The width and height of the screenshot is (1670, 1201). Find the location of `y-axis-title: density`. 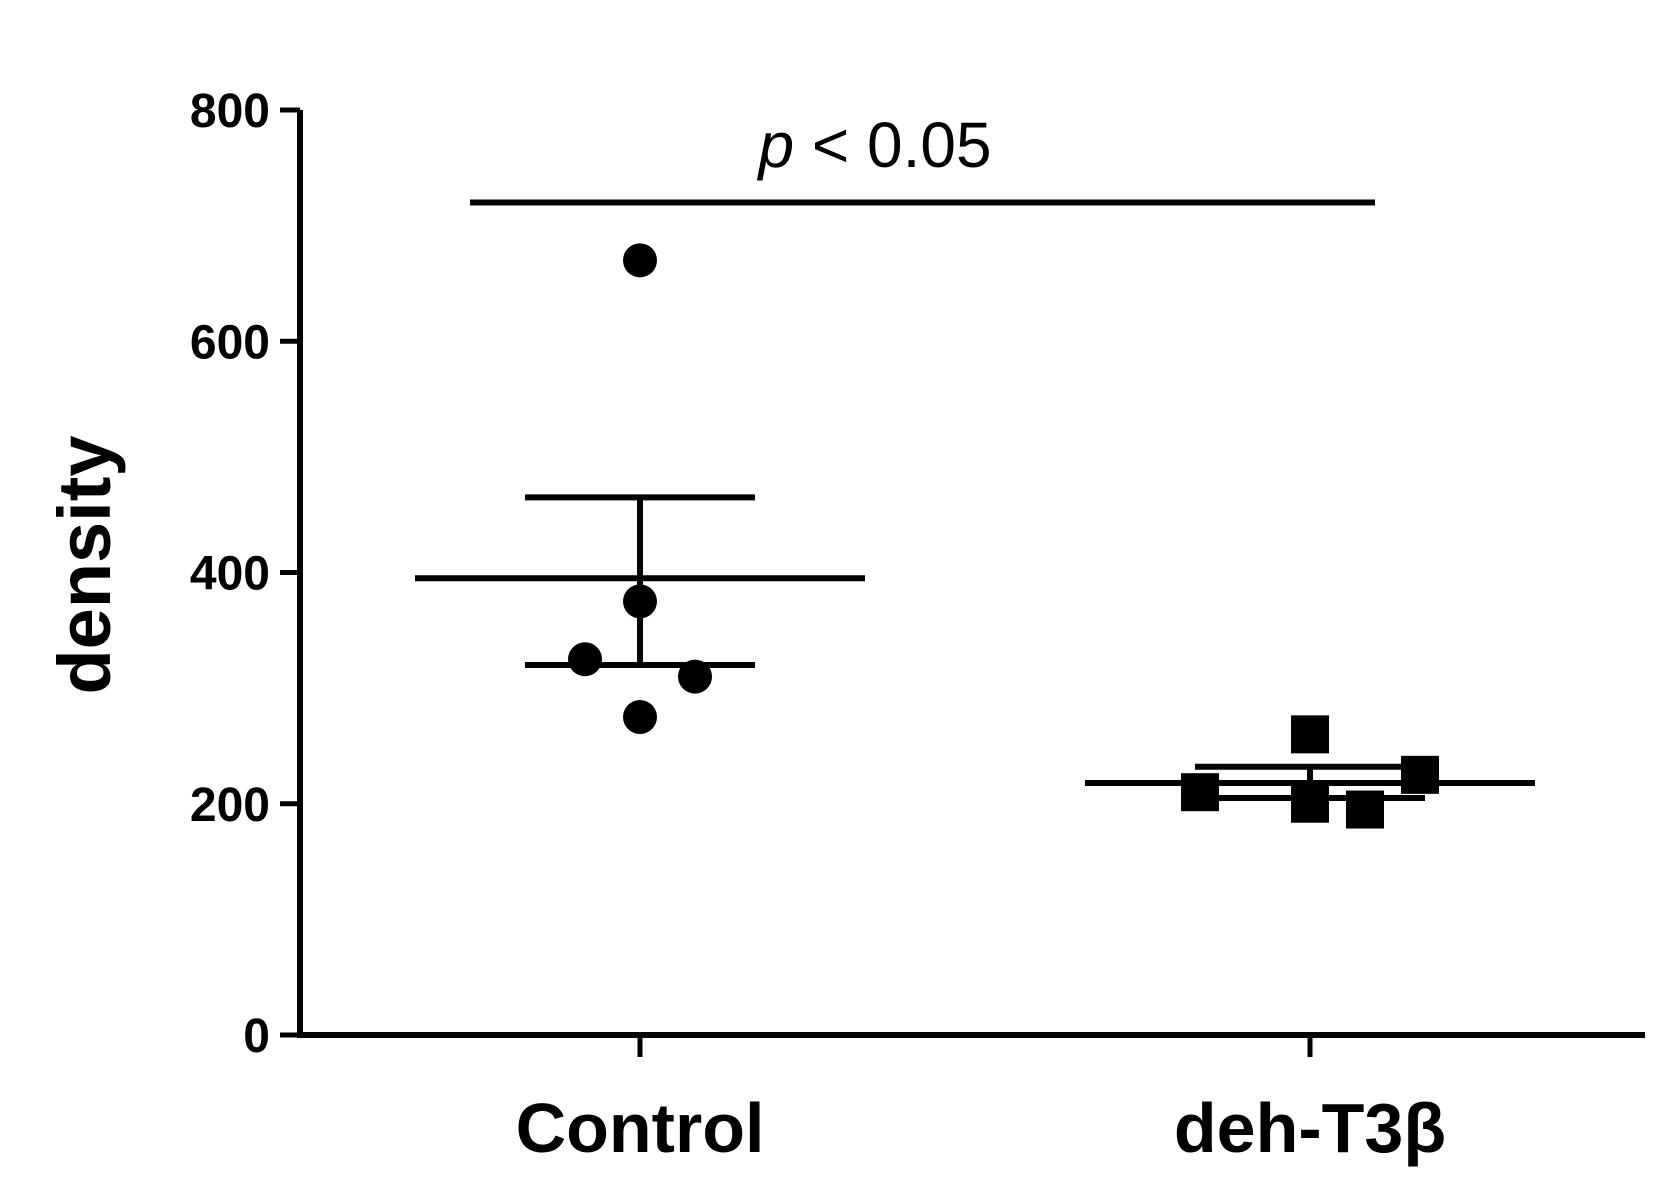

y-axis-title: density is located at coordinates (84, 564).